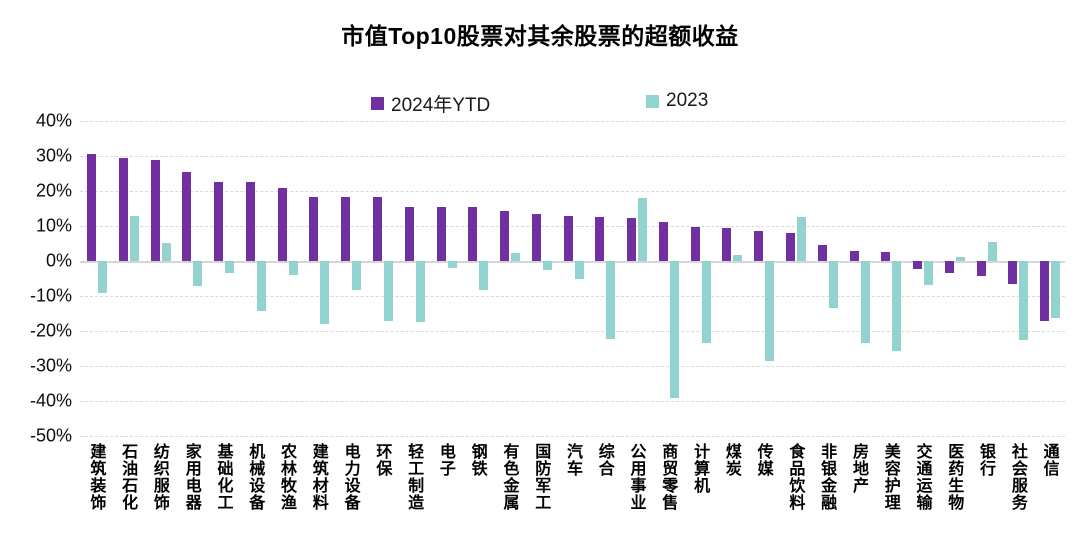 The image size is (1080, 540). I want to click on x-tick-label-石油石化: 石油石化, so click(128, 477).